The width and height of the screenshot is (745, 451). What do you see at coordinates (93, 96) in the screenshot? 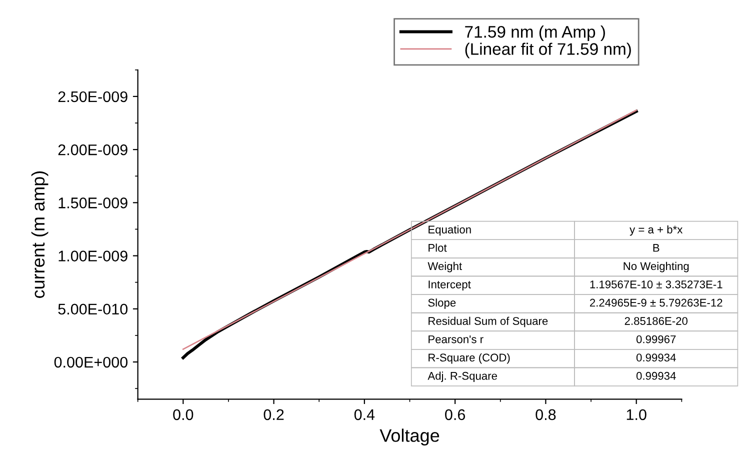
I see `y-tick-label: 2.50E-009` at bounding box center [93, 96].